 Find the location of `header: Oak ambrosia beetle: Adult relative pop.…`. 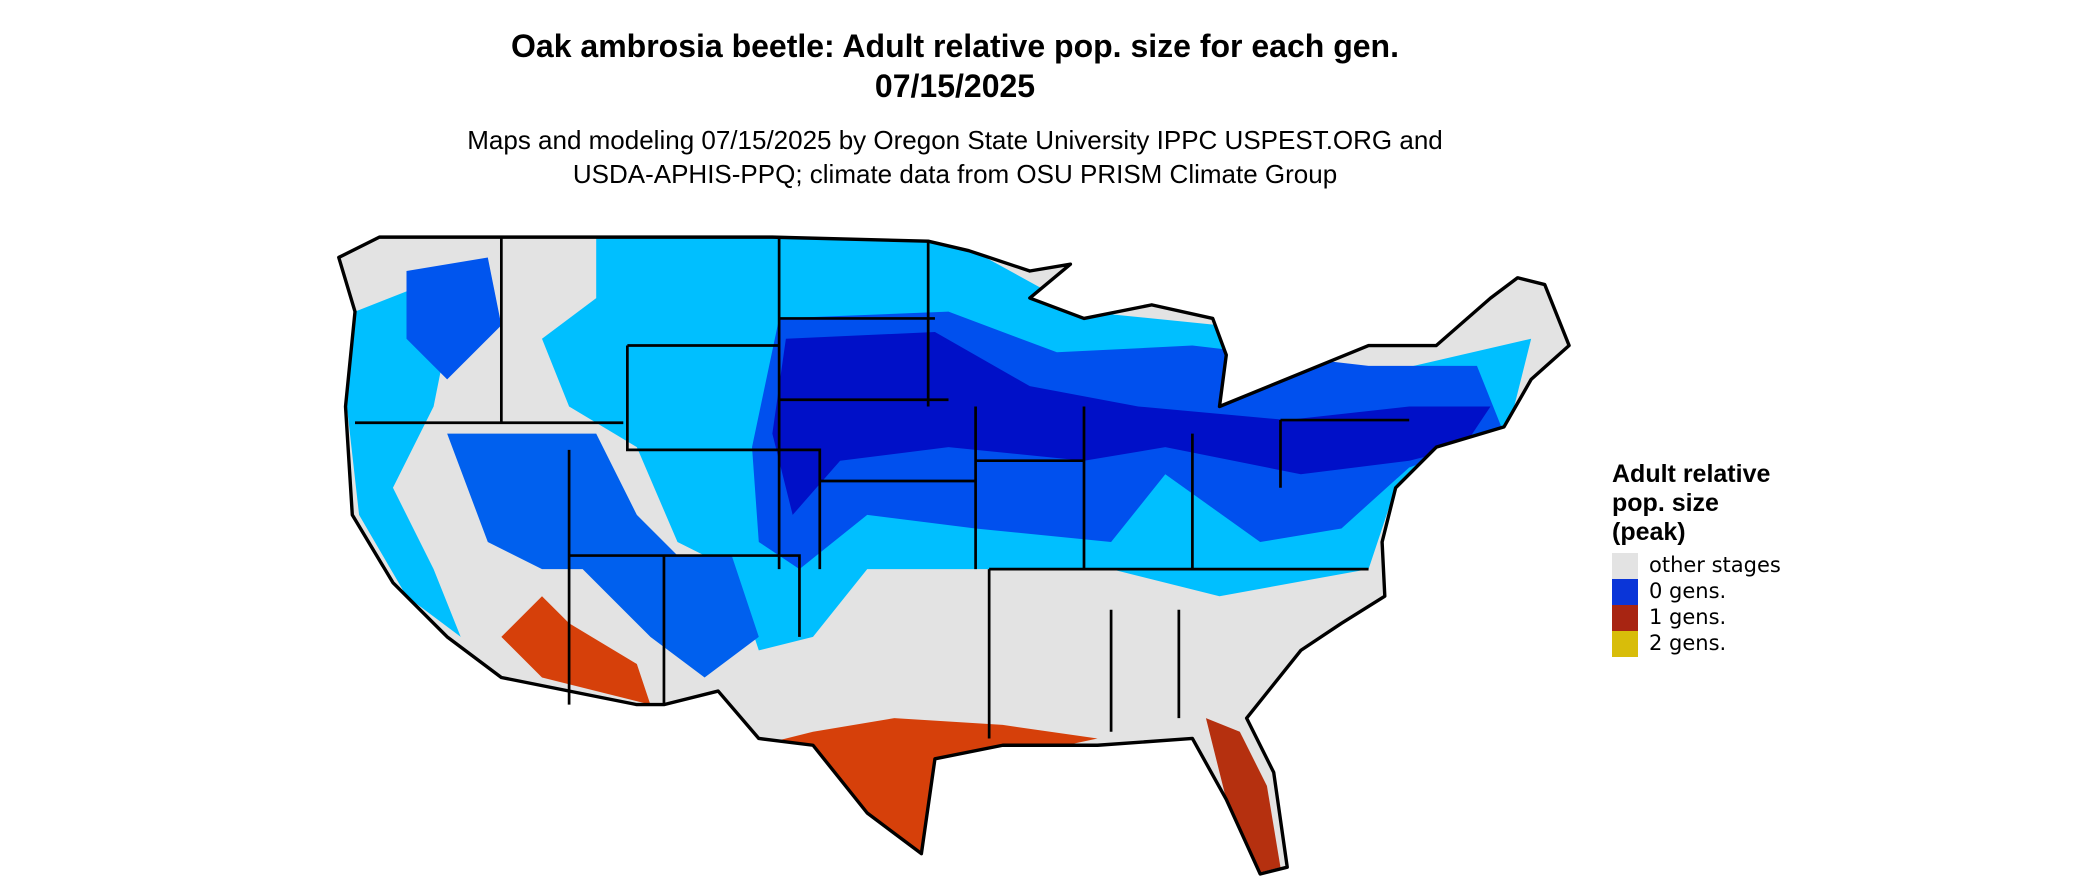

header: Oak ambrosia beetle: Adult relative pop.… is located at coordinates (955, 108).